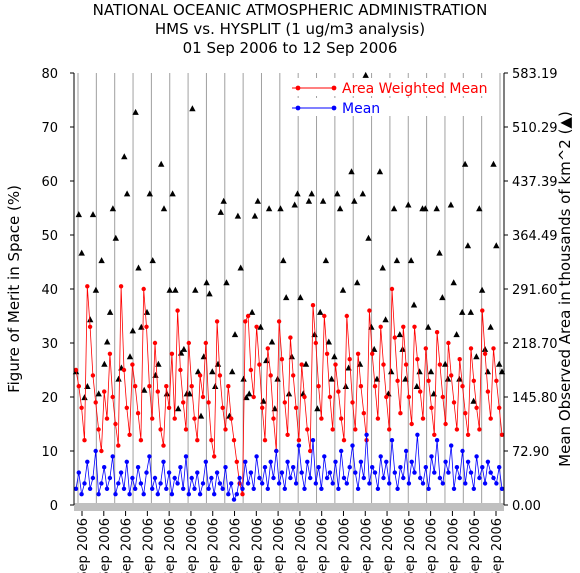 This screenshot has width=580, height=573. What do you see at coordinates (394, 87) in the screenshot?
I see `legend-bg` at bounding box center [394, 87].